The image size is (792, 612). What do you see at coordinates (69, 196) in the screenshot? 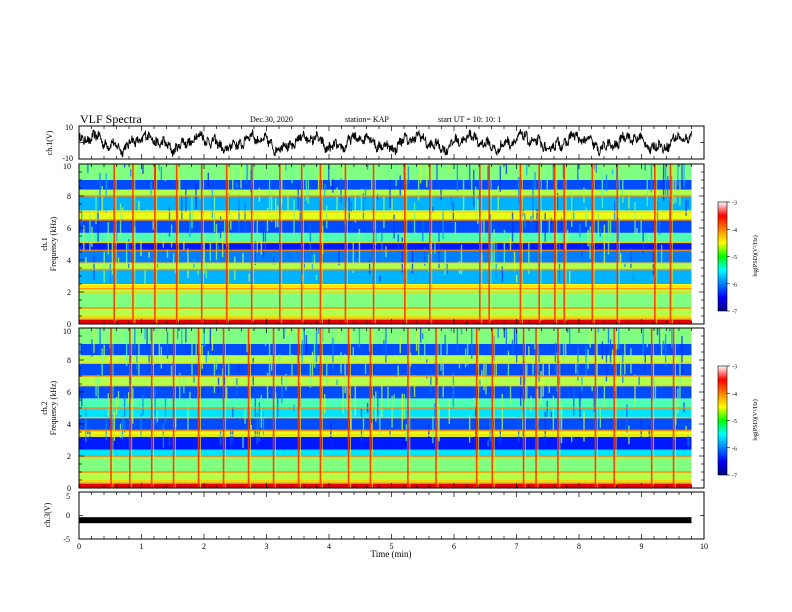
I see `ch1-freq-tick-8: 8` at bounding box center [69, 196].